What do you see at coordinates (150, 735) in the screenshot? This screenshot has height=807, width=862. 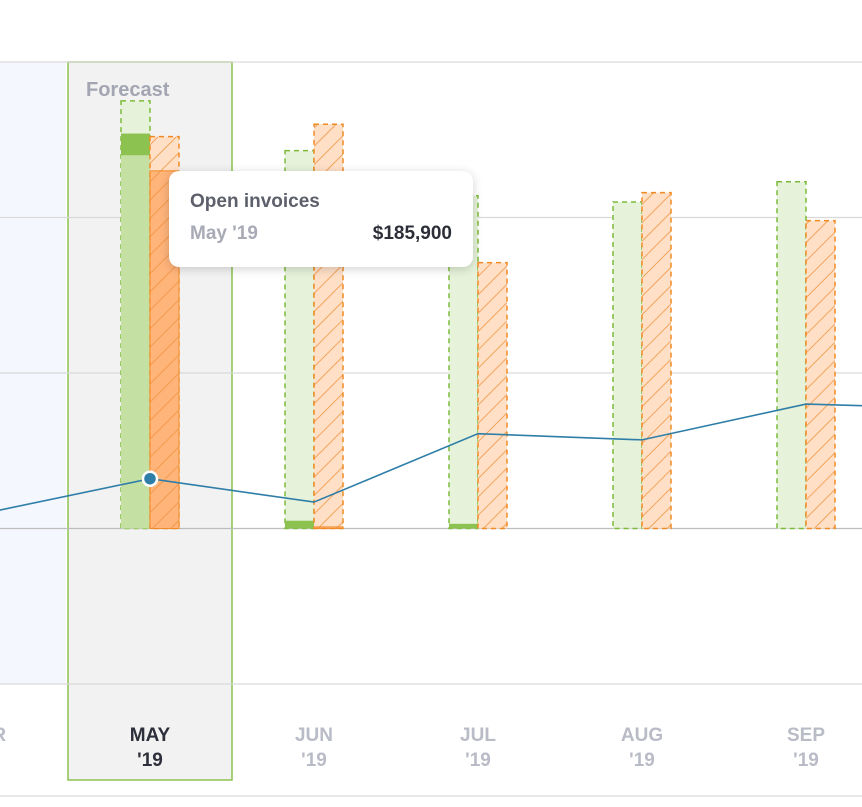 I see `x-tick-month: MAY` at bounding box center [150, 735].